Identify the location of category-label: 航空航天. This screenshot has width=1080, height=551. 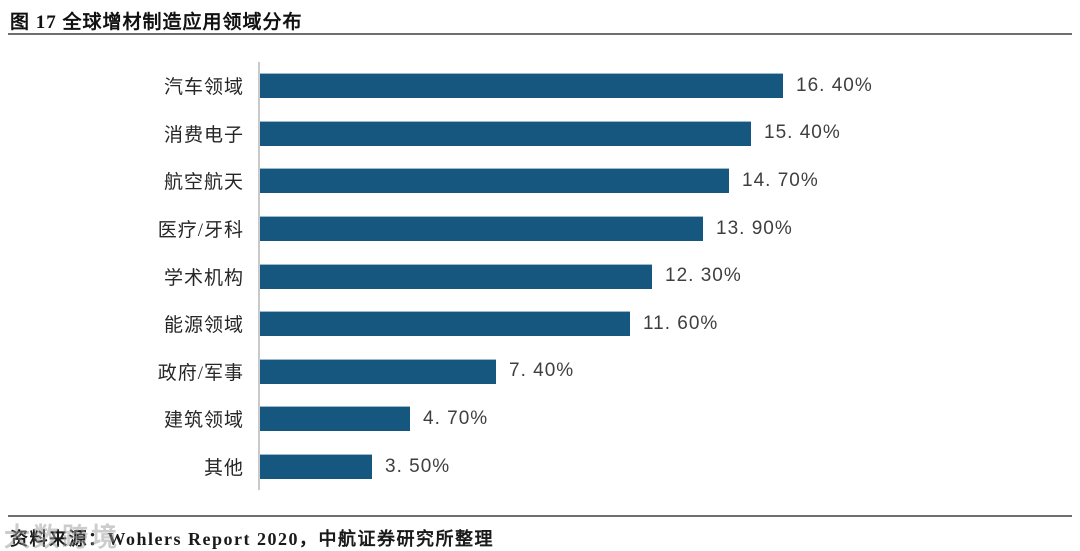
(203, 183).